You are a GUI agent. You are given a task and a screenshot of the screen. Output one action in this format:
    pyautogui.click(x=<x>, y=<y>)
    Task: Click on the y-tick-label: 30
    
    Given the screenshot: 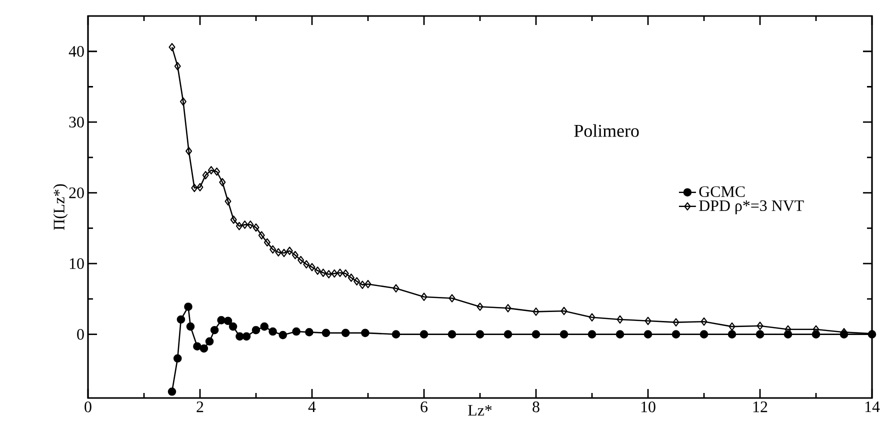 What is the action you would take?
    pyautogui.click(x=76, y=122)
    